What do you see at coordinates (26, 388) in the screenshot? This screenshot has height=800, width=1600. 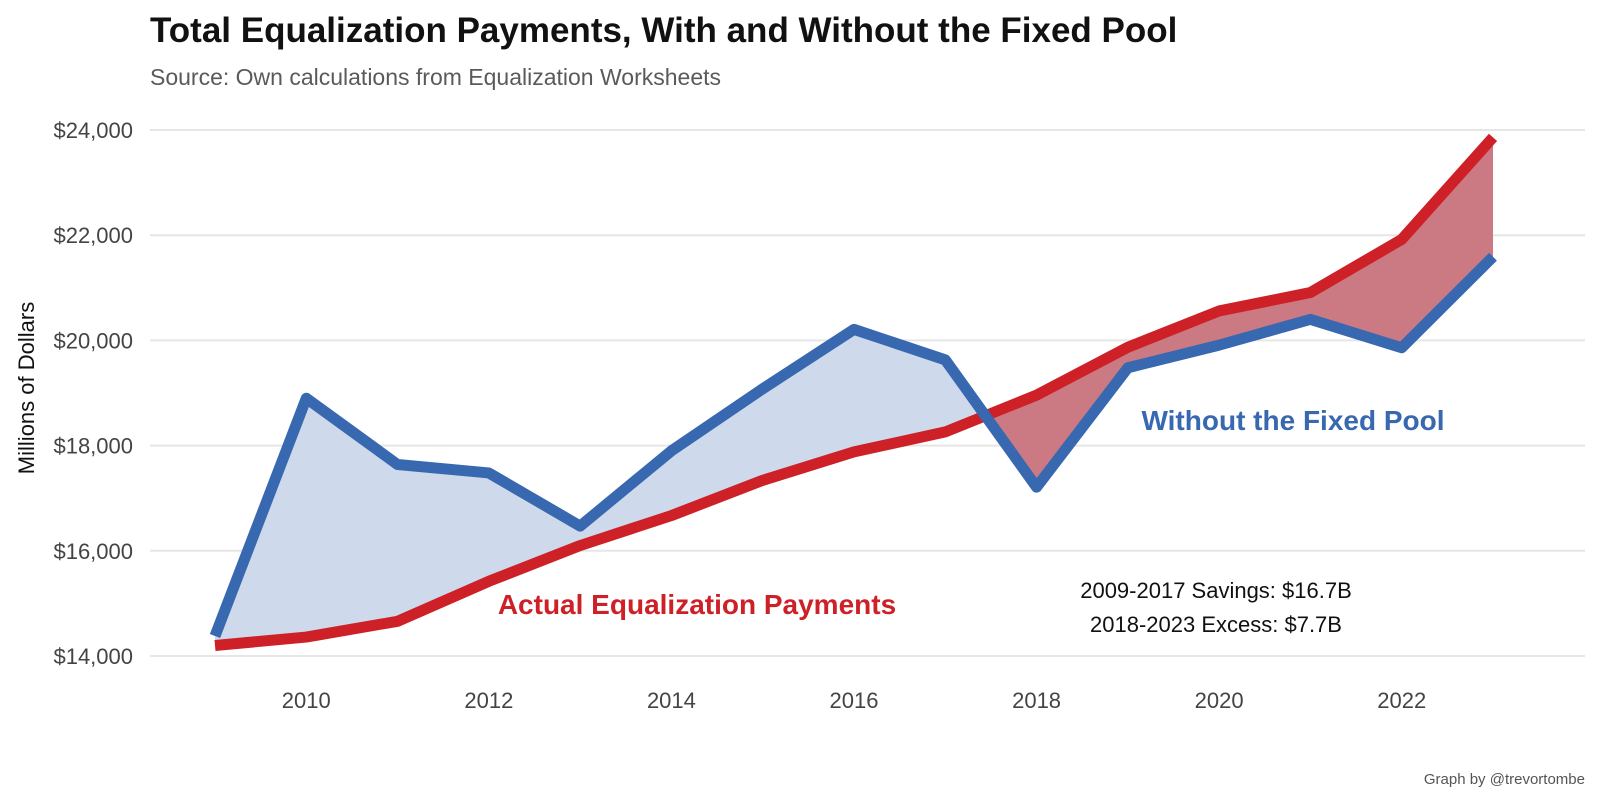 I see `y-axis-title: Millions of Dollars` at bounding box center [26, 388].